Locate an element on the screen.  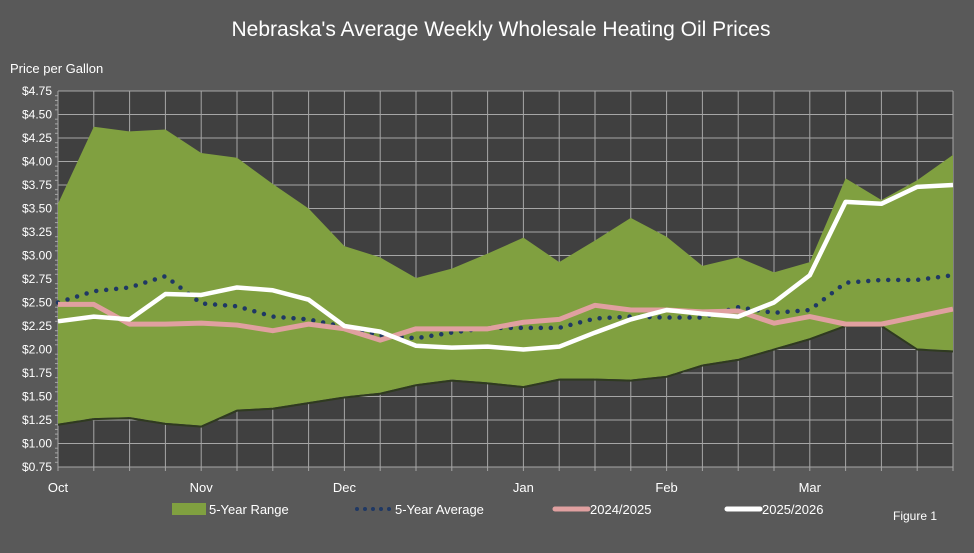
legend-label-5-year-average: 5-Year Average is located at coordinates (439, 509).